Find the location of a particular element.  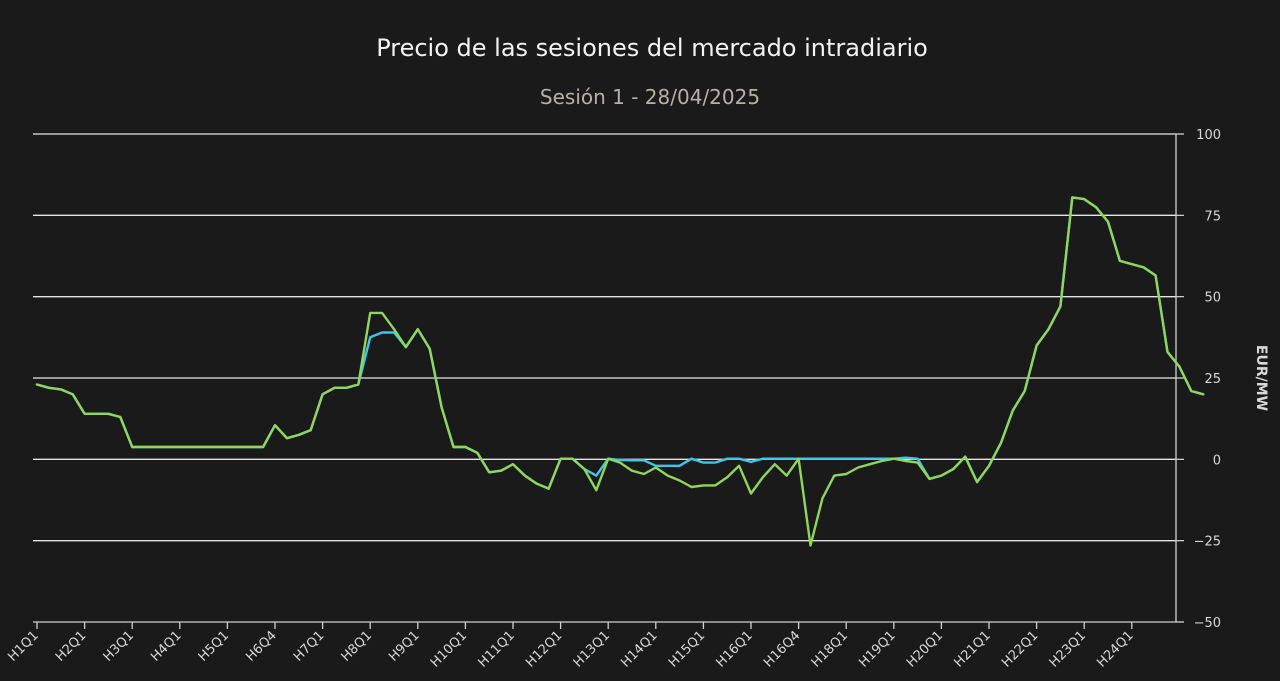

x-tick-label: H8Q1 is located at coordinates (357, 646).